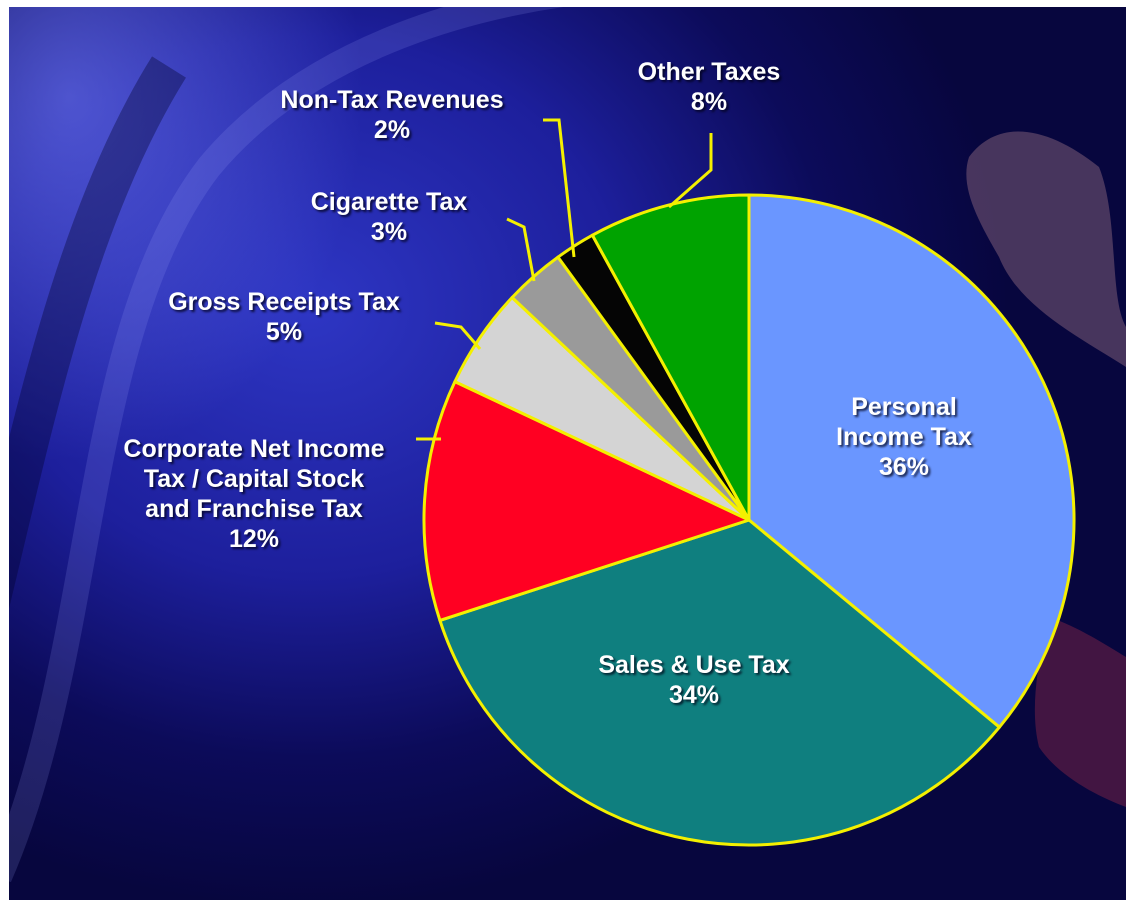 Image resolution: width=1131 pixels, height=908 pixels. What do you see at coordinates (392, 130) in the screenshot?
I see `slice-percent: 2%` at bounding box center [392, 130].